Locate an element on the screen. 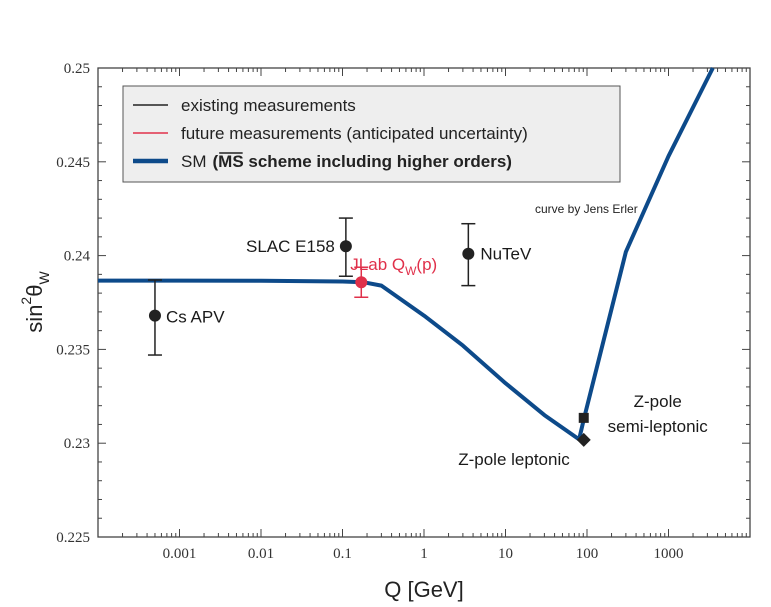 The image size is (771, 607). point-cs-apv: Cs APV is located at coordinates (186, 317).